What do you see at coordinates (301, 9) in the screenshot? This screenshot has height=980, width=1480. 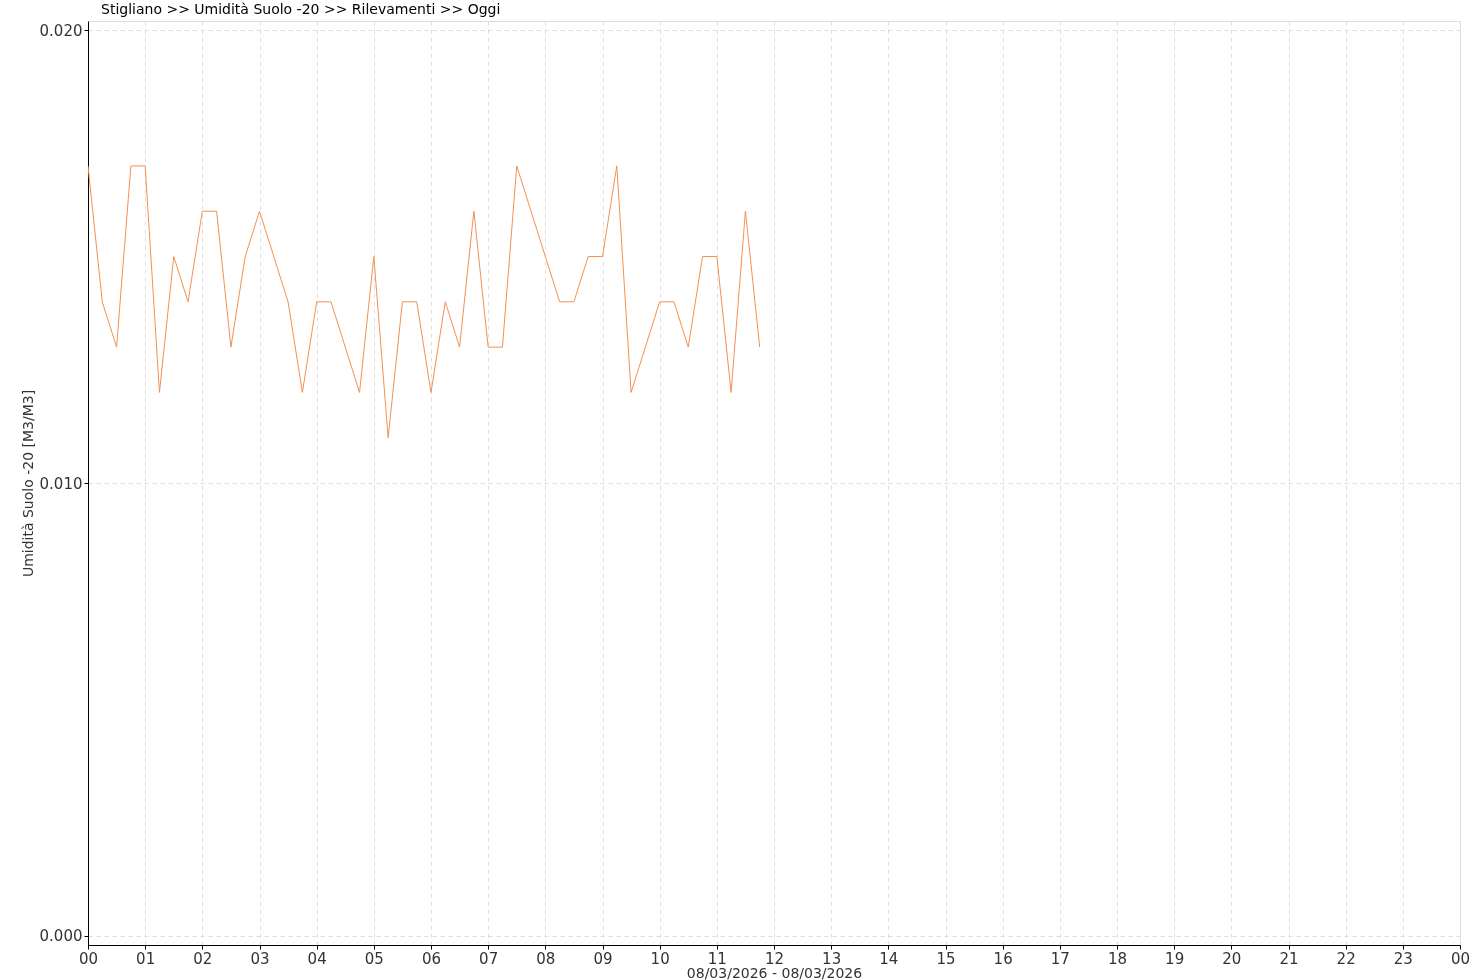 I see `chart-title: Stigliano >> Umidità Suolo -20 >> Rilevamenti >> Oggi` at bounding box center [301, 9].